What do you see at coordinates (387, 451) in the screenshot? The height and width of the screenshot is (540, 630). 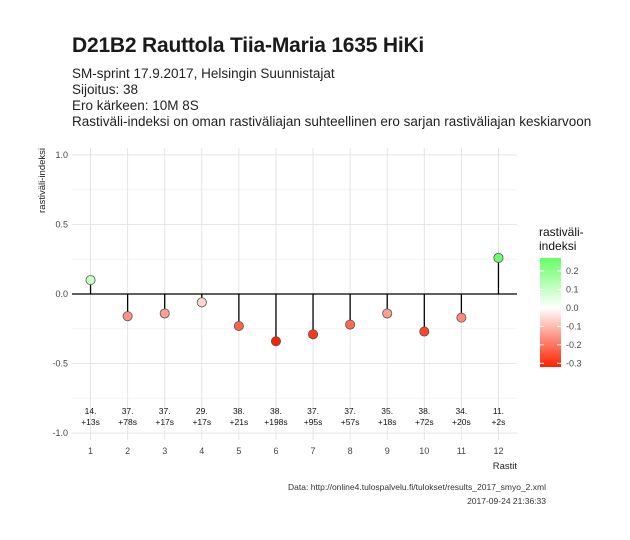 I see `x-tick-label: 9` at bounding box center [387, 451].